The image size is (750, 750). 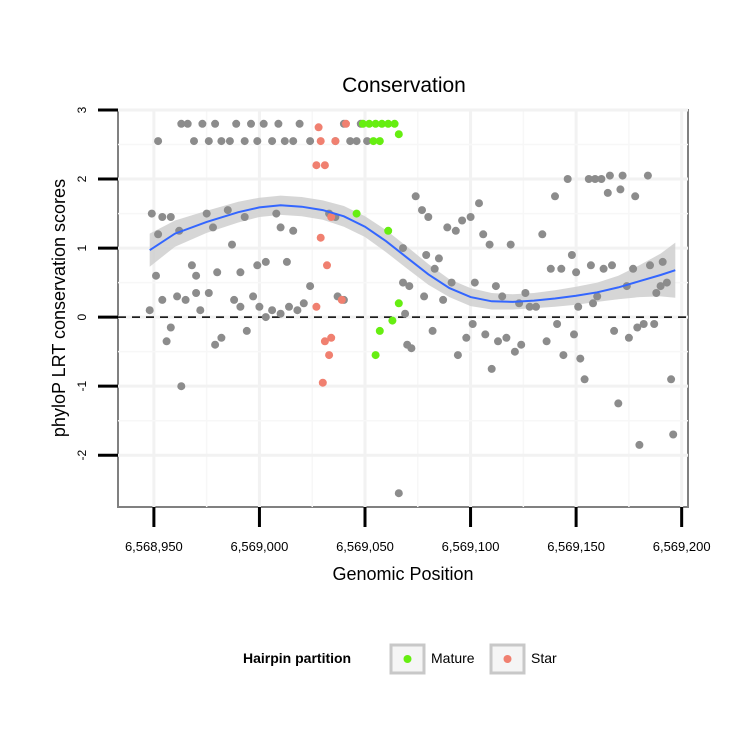 I want to click on series-mature, so click(x=377, y=239).